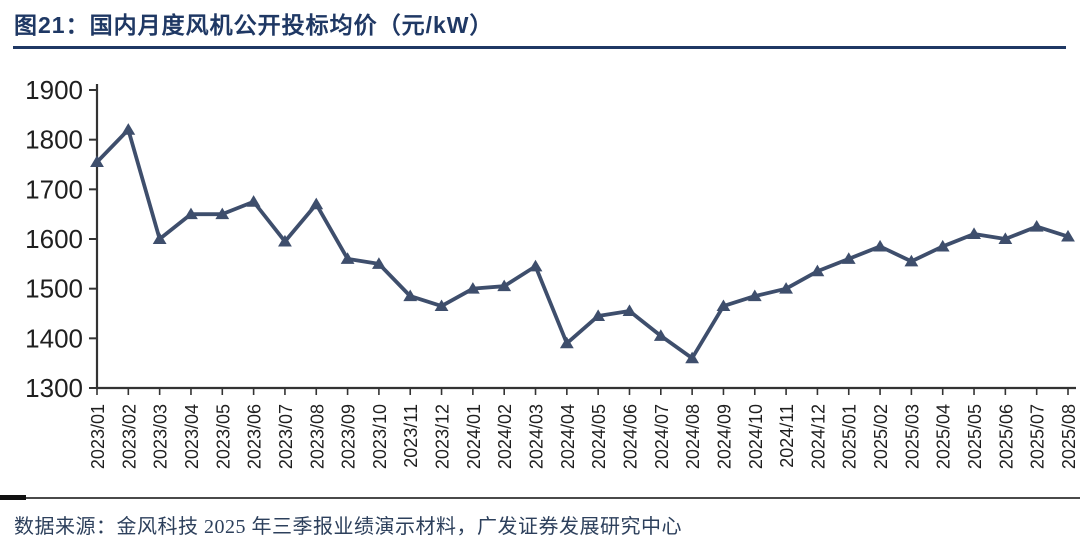 The height and width of the screenshot is (549, 1080). What do you see at coordinates (13, 497) in the screenshot?
I see `source-divider-stub` at bounding box center [13, 497].